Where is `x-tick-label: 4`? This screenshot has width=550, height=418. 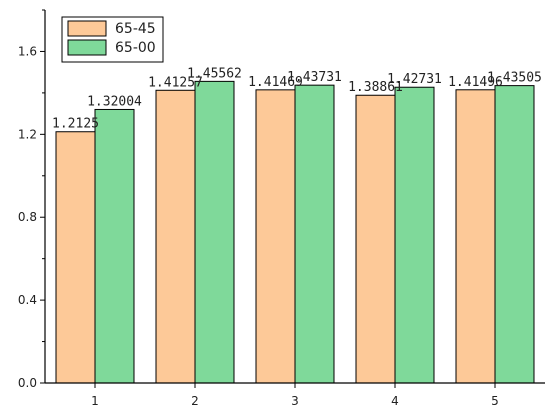 x-tick-label: 4 is located at coordinates (395, 401).